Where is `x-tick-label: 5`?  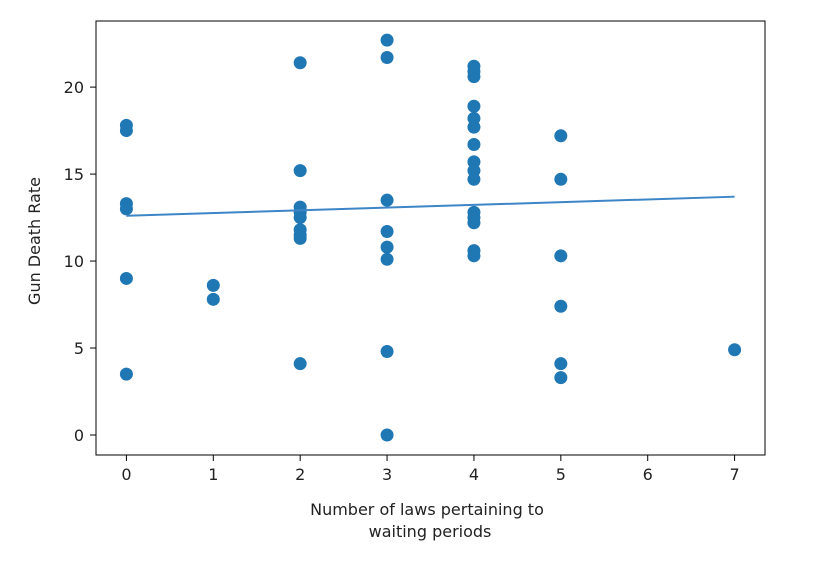
x-tick-label: 5 is located at coordinates (561, 474).